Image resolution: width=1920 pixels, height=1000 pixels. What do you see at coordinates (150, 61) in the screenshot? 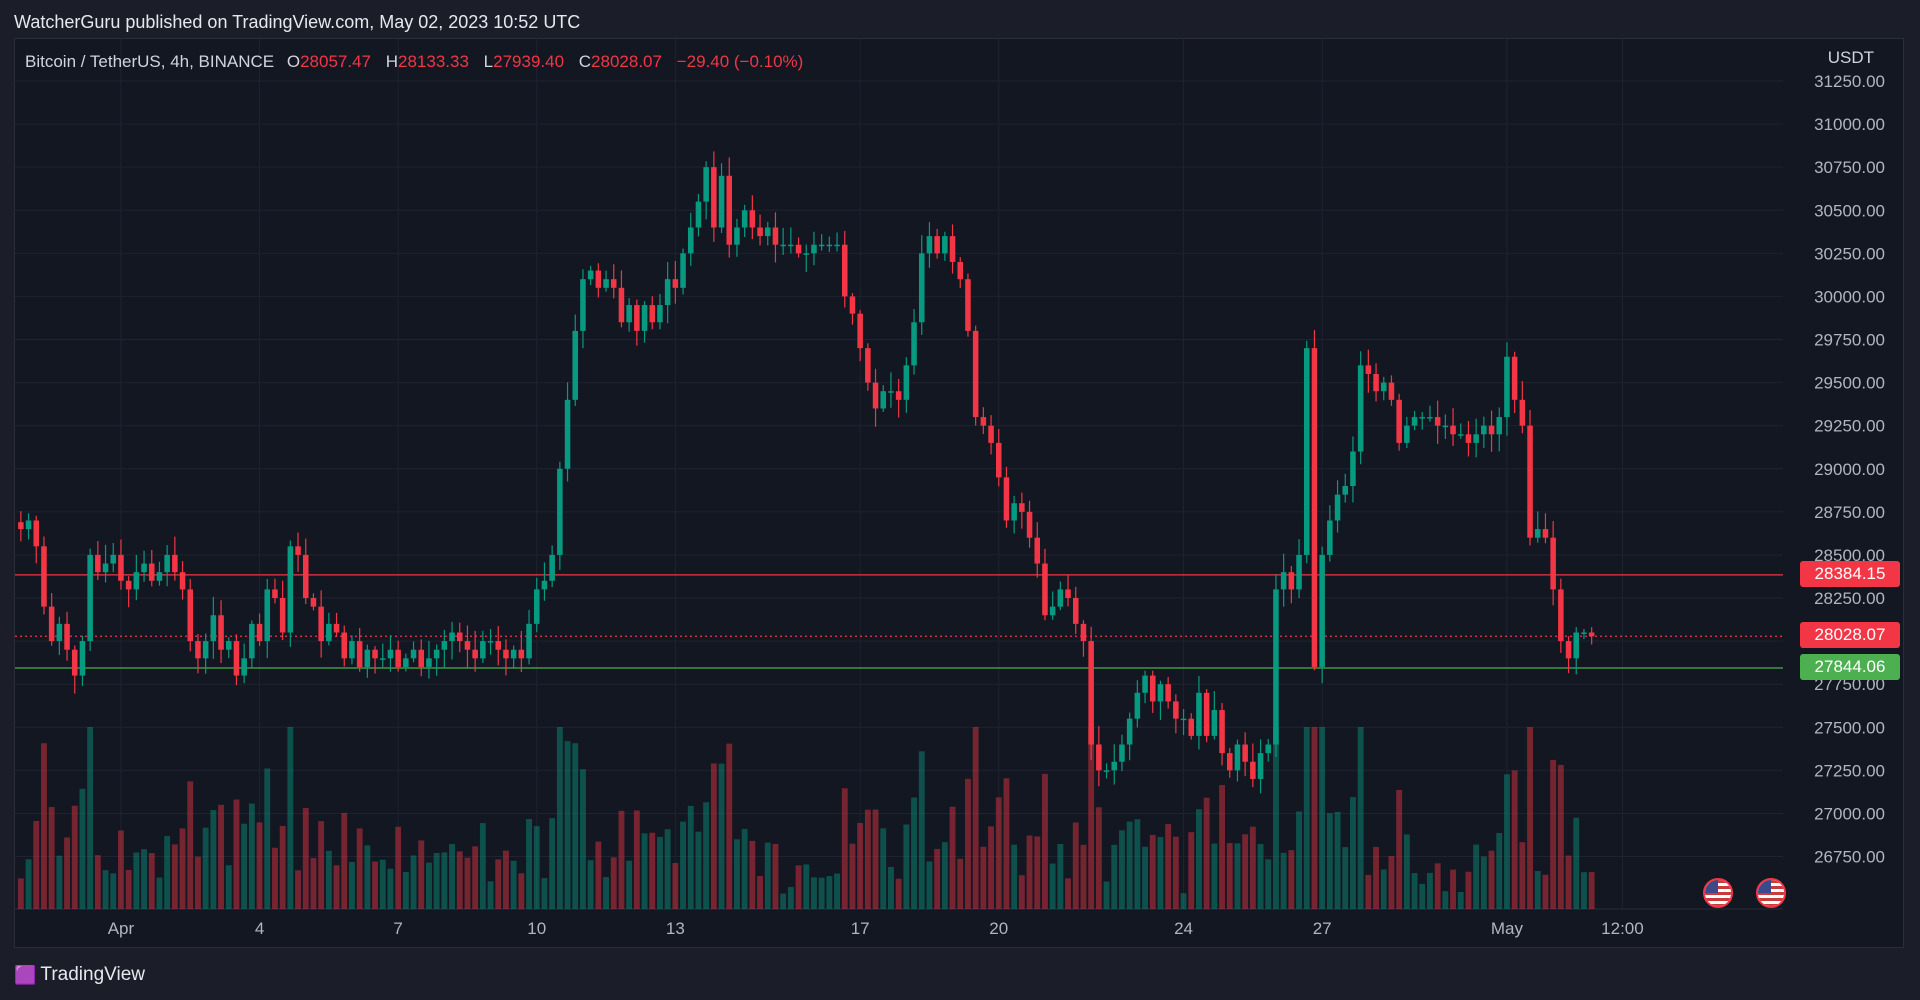
I see `symbol-label: Bitcoin / TetherUS, 4h, BINANCE` at bounding box center [150, 61].